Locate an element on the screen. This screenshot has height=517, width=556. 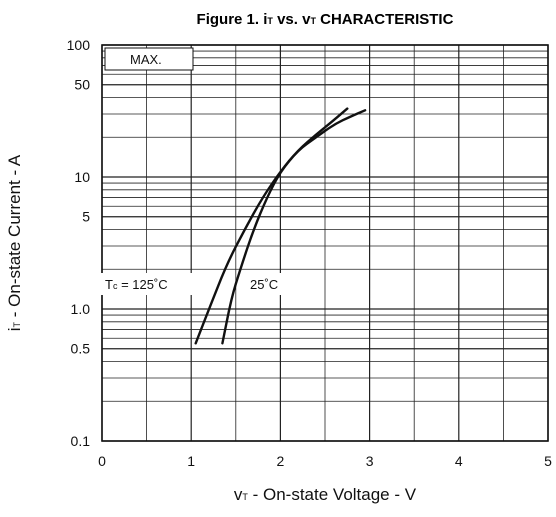
x-axis-label: vT - On-state Voltage - V is located at coordinates (325, 494).